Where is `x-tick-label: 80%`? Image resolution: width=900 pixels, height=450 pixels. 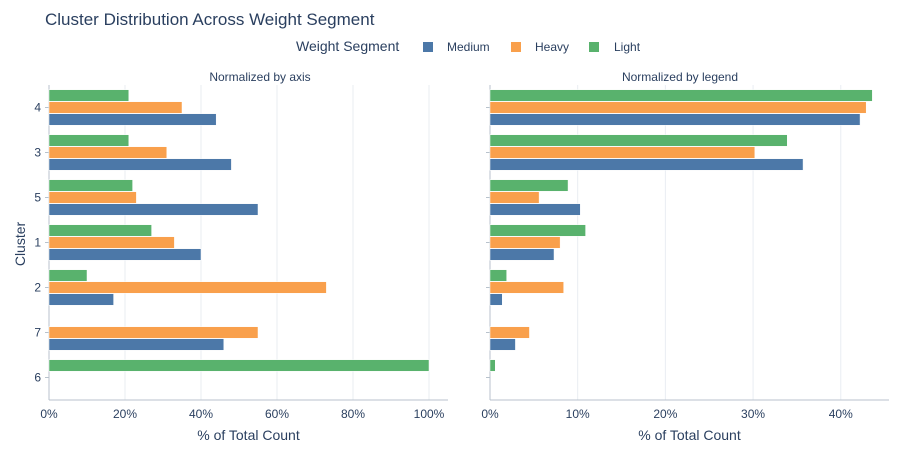 x-tick-label: 80% is located at coordinates (353, 414).